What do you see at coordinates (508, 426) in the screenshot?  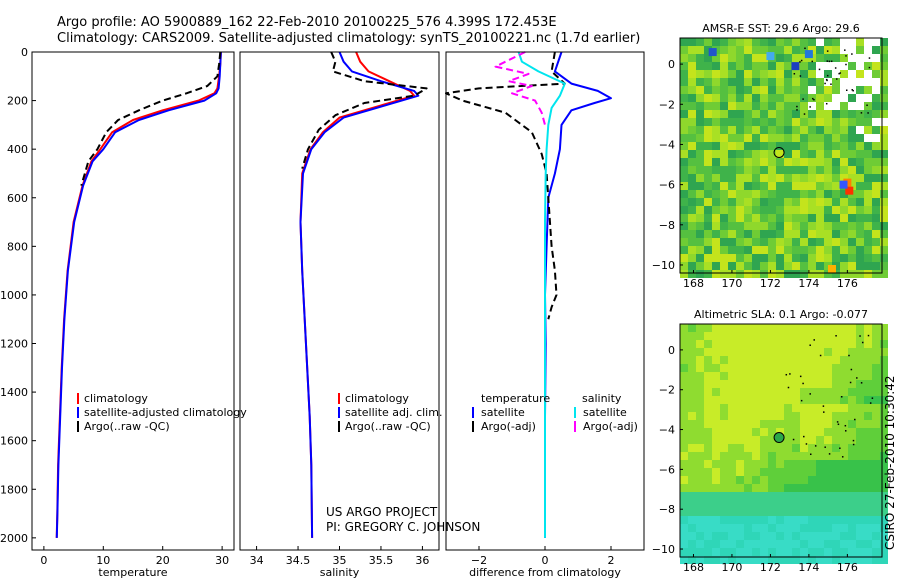 I see `legend-label: Argo(-adj)` at bounding box center [508, 426].